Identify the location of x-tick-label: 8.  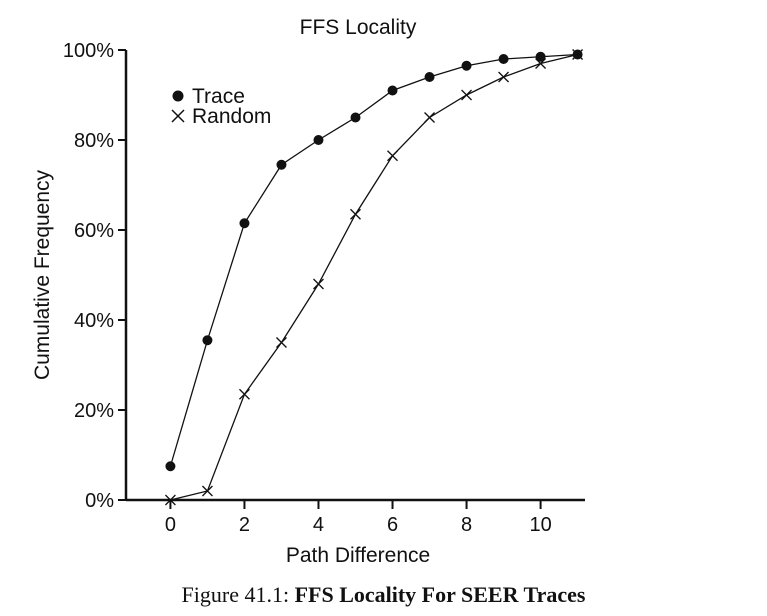
(466, 525).